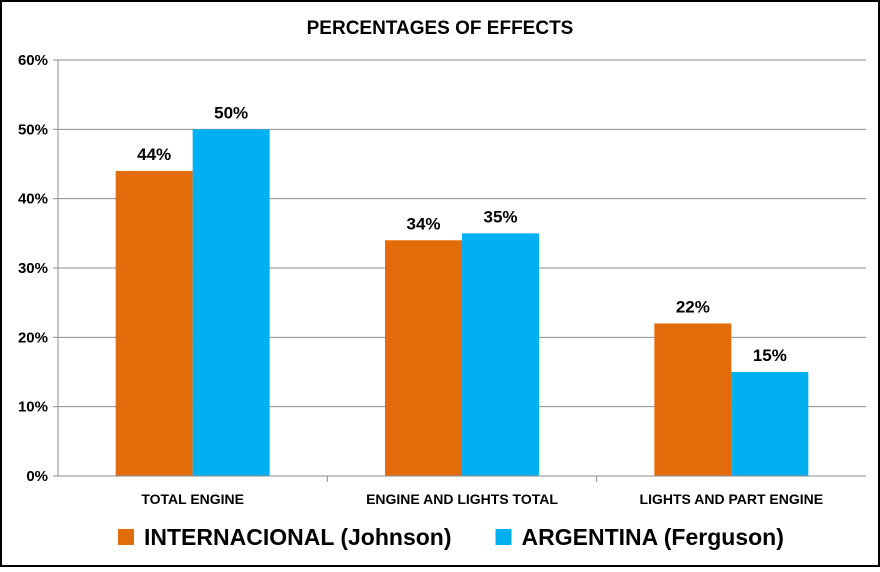 The width and height of the screenshot is (880, 572). I want to click on y-tick-label: 0%, so click(37, 476).